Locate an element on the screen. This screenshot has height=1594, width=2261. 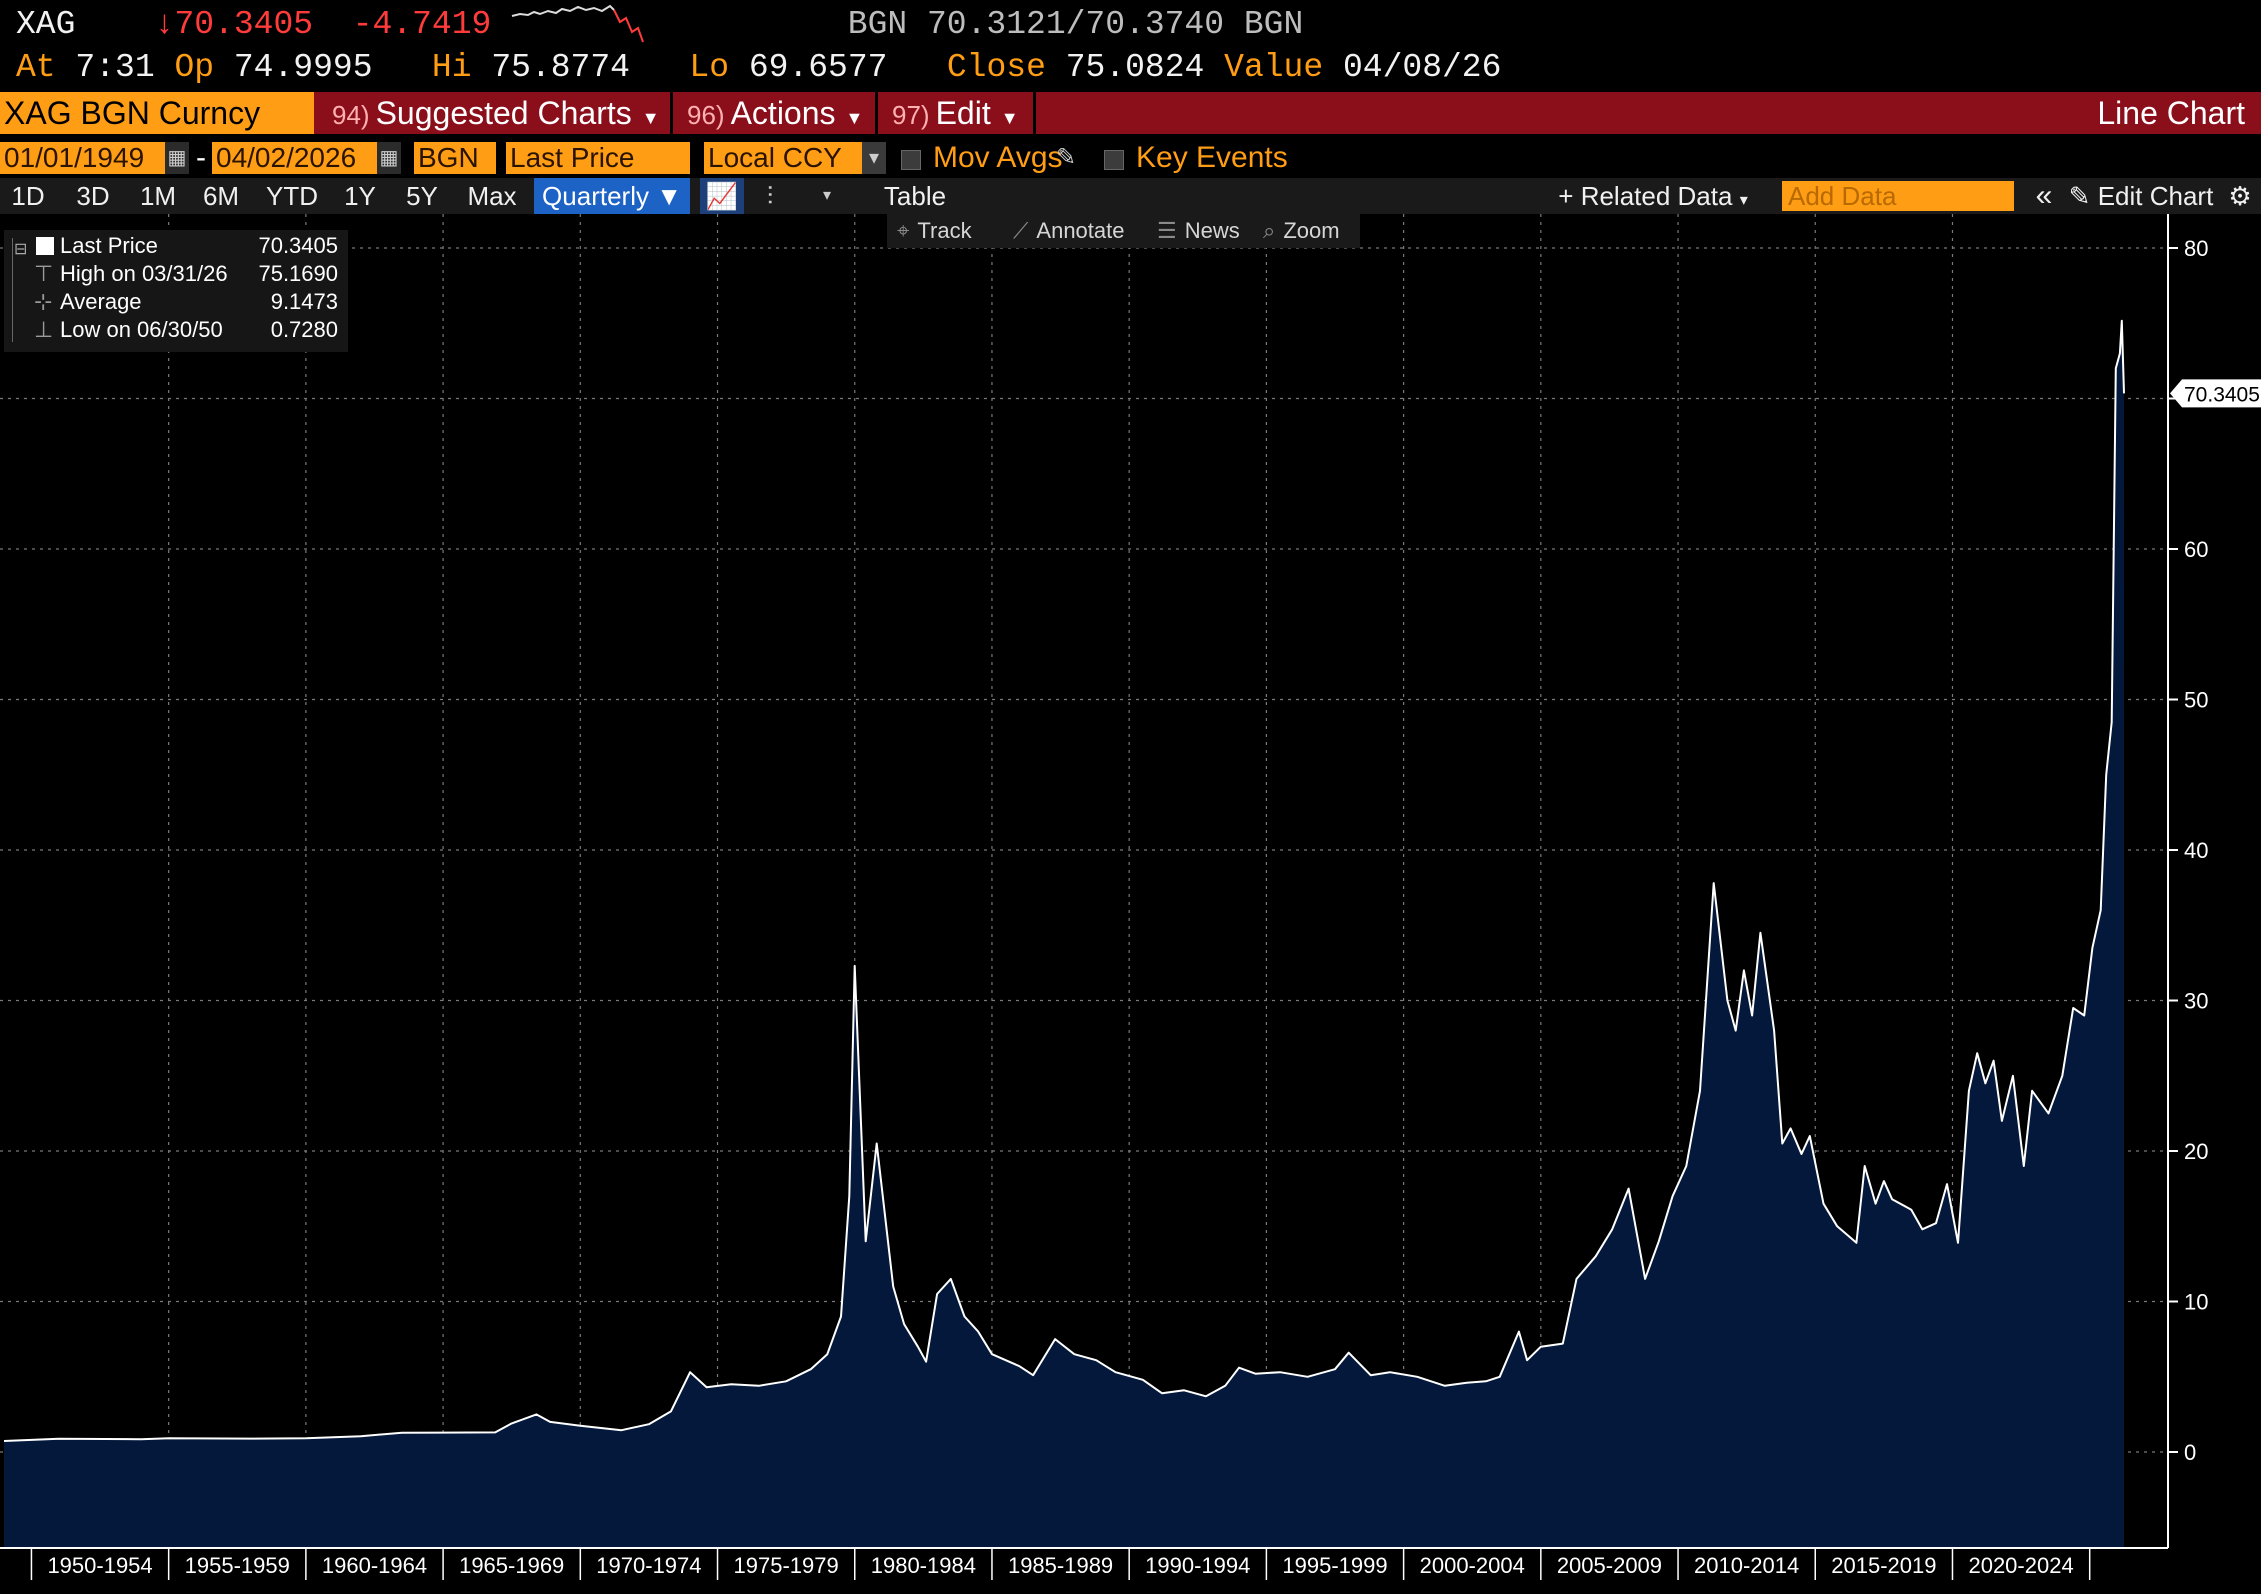
value-date: 04/08/26 is located at coordinates (1422, 67).